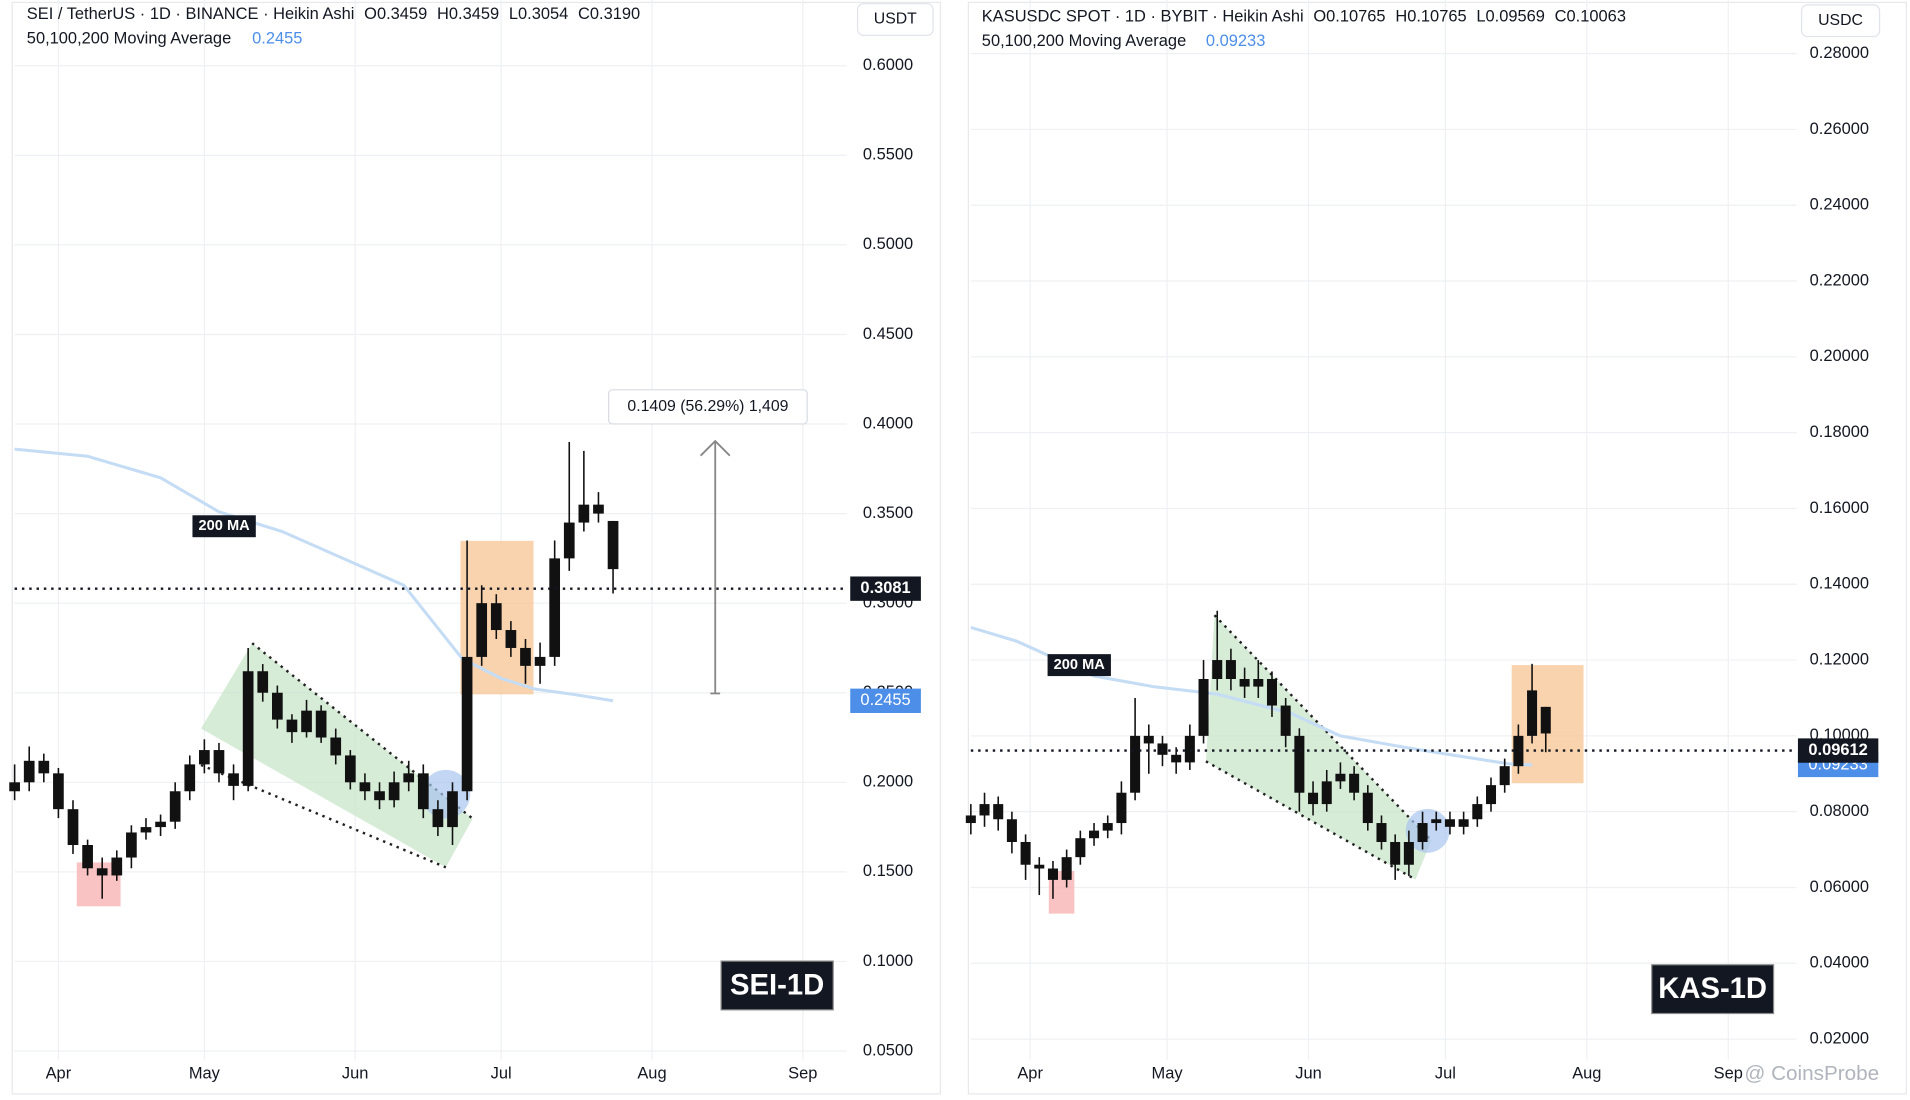 The height and width of the screenshot is (1100, 1910). Describe the element at coordinates (1839, 508) in the screenshot. I see `y-tick-label: 0.16000` at that location.